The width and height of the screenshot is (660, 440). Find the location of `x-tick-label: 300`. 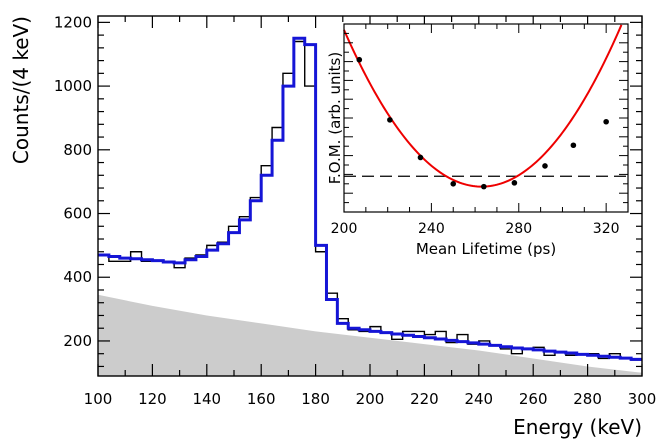

x-tick-label: 300 is located at coordinates (642, 399).